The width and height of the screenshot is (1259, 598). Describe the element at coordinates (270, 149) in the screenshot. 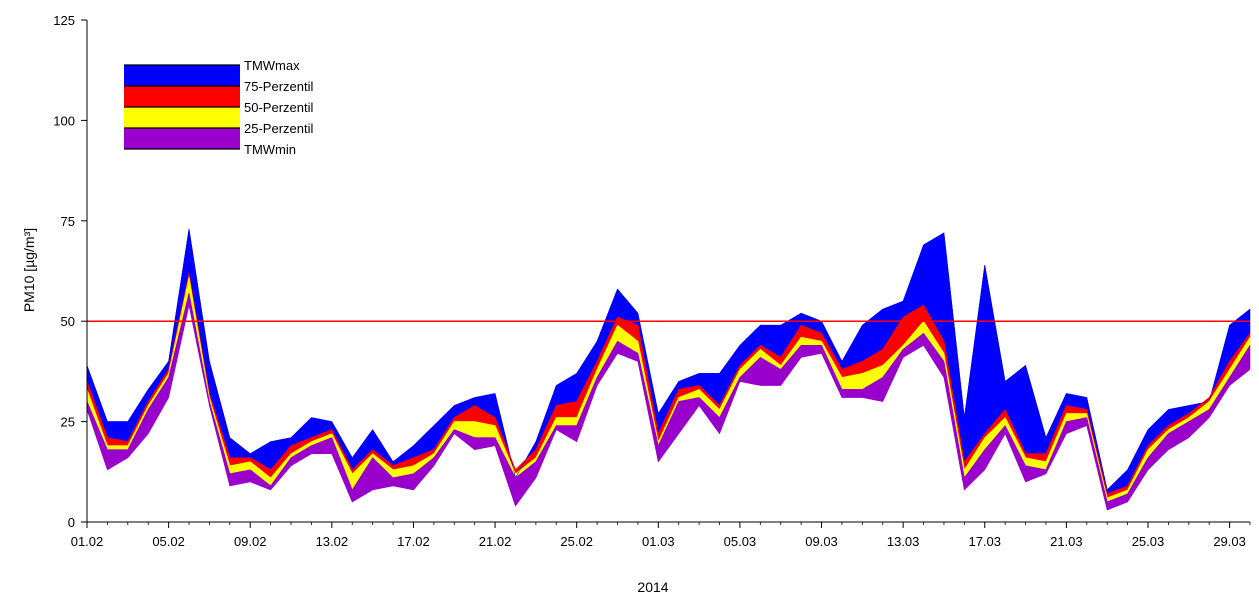

I see `legend-tmwmin: TMWmin` at that location.